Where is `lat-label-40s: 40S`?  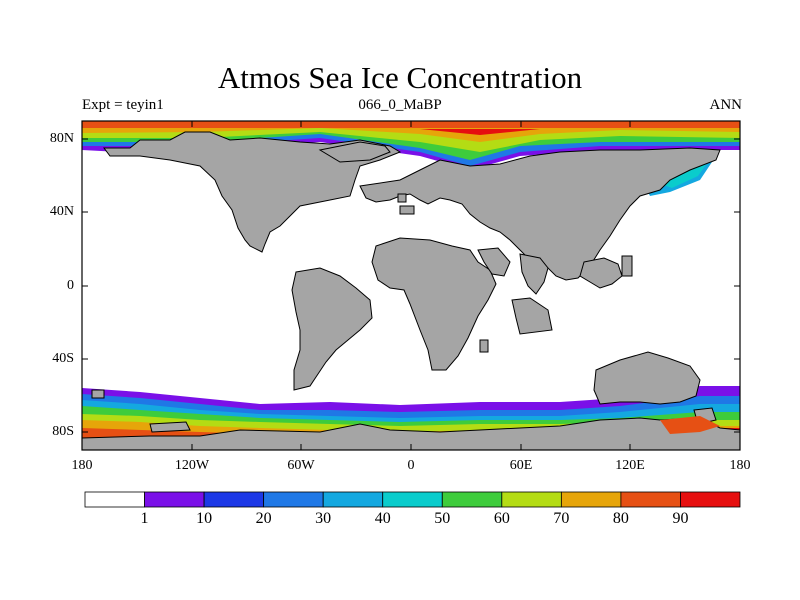
lat-label-40s: 40S is located at coordinates (63, 358).